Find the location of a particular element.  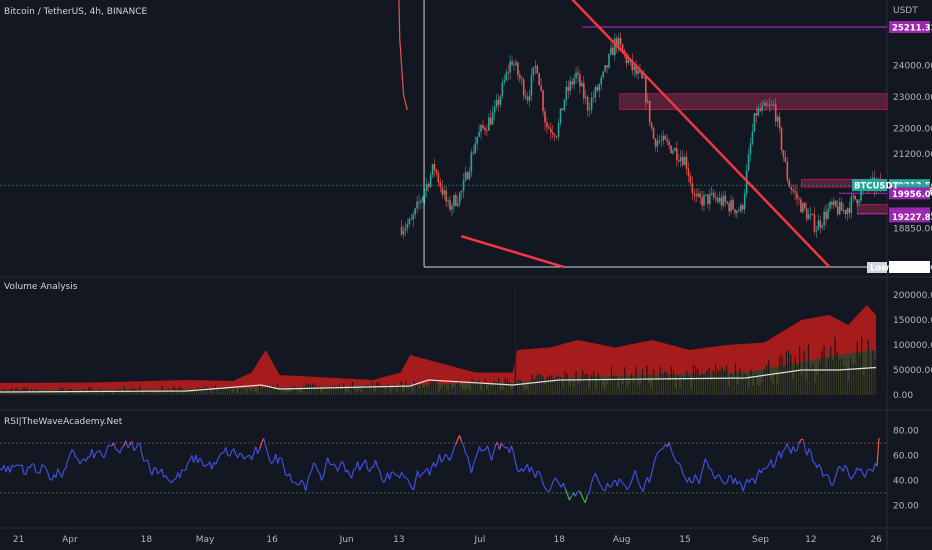

low-tag-bg is located at coordinates (877, 267).